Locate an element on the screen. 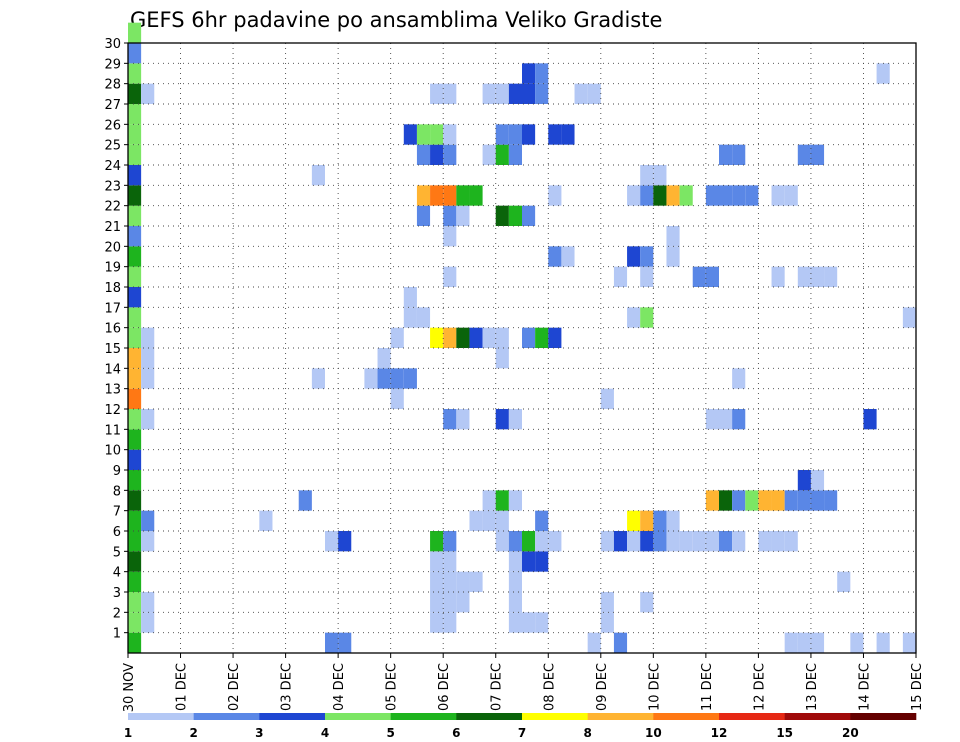  color-legend: 1 2 3 4 5 6 7 8 10 12 15 20 is located at coordinates (520, 726).